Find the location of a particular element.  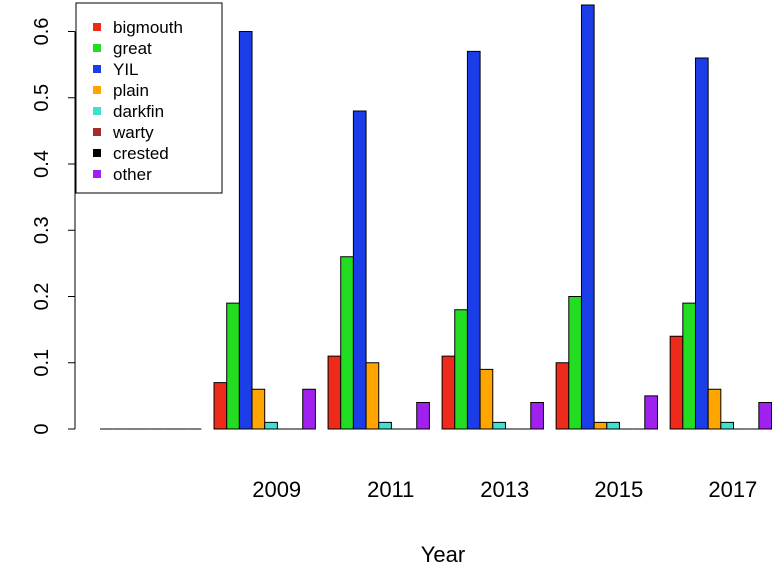

y-tick-label: 0.1 is located at coordinates (42, 363).